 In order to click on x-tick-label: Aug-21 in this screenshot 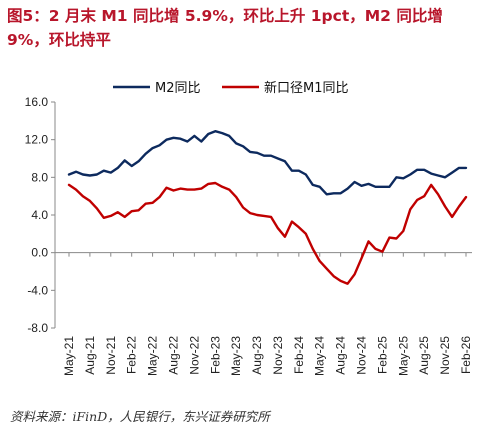, I will do `click(90, 355)`.